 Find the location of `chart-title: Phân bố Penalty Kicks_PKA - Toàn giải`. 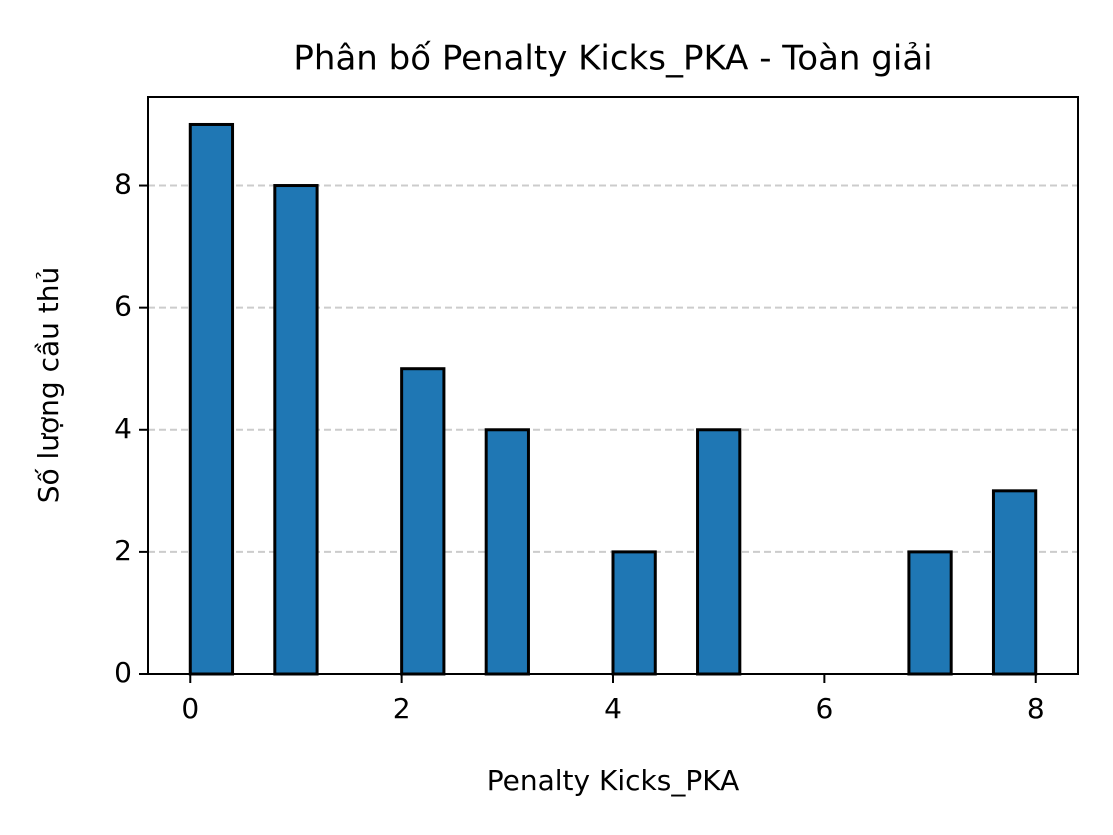

chart-title: Phân bố Penalty Kicks_PKA - Toàn giải is located at coordinates (612, 59).